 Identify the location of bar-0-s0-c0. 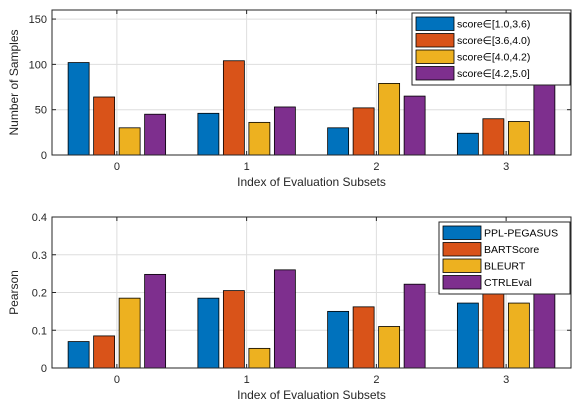
(78, 109).